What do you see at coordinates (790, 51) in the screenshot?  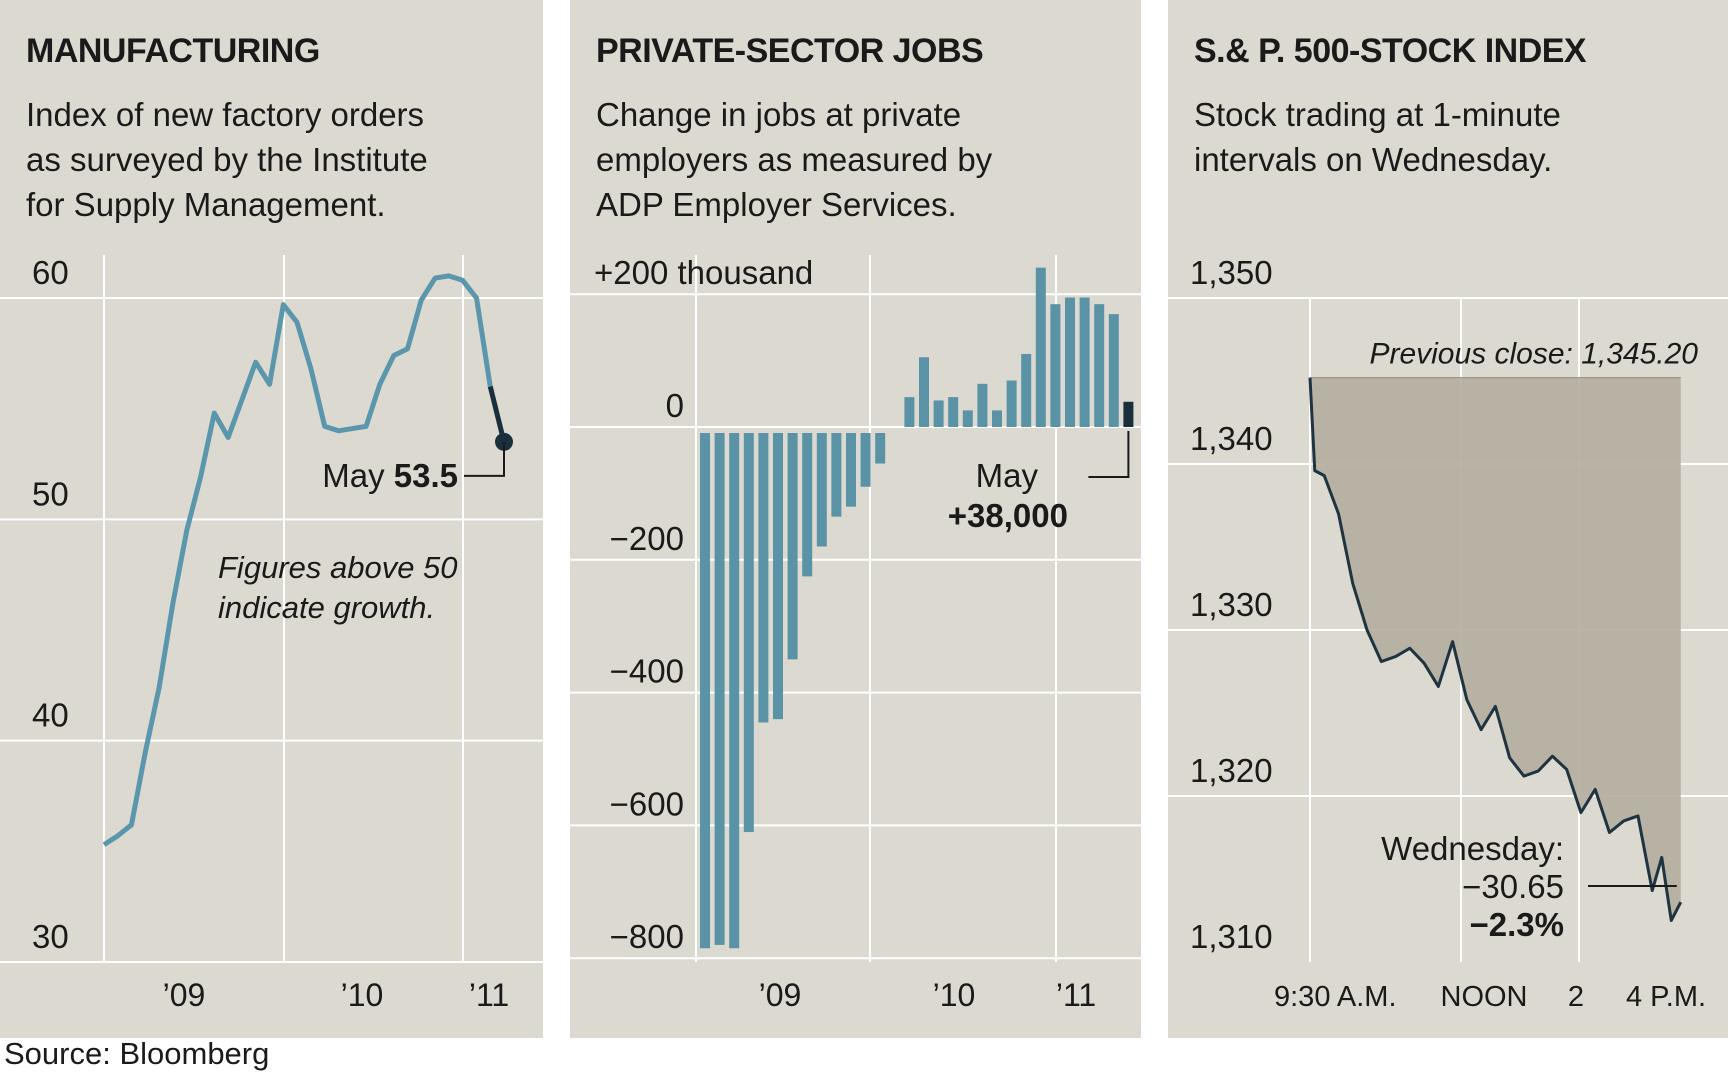 I see `jobs-title: PRIVATE-SECTOR JOBS` at bounding box center [790, 51].